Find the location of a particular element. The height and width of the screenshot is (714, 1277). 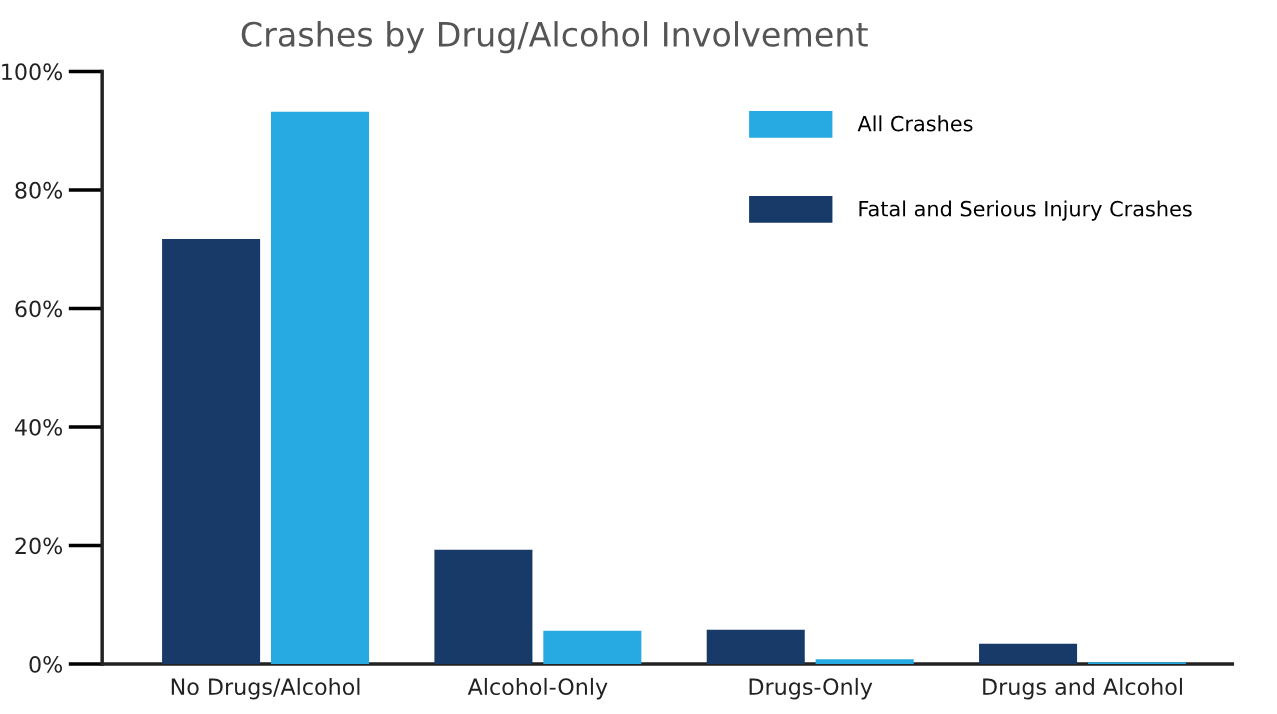

x-tick-label: No Drugs/Alcohol is located at coordinates (265, 688).